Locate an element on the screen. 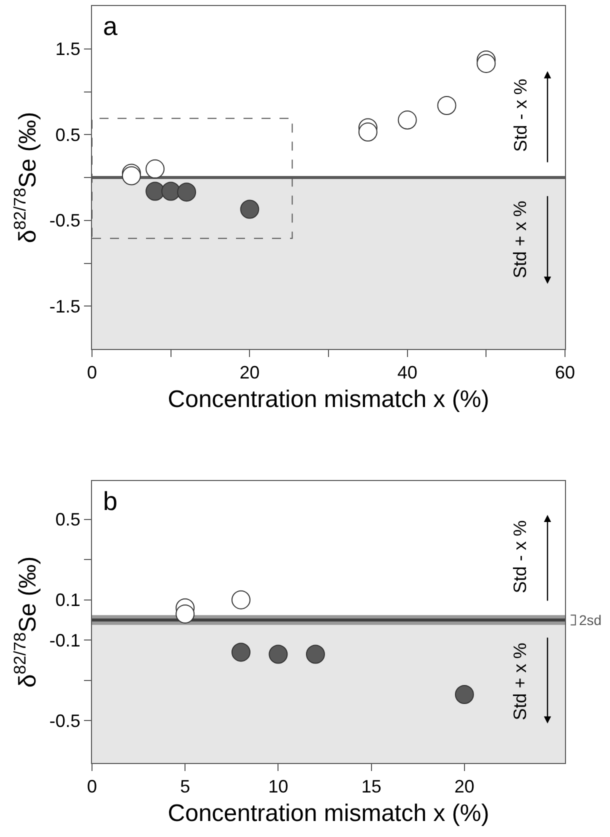 The image size is (610, 837). x-tick-label: 40 is located at coordinates (407, 372).